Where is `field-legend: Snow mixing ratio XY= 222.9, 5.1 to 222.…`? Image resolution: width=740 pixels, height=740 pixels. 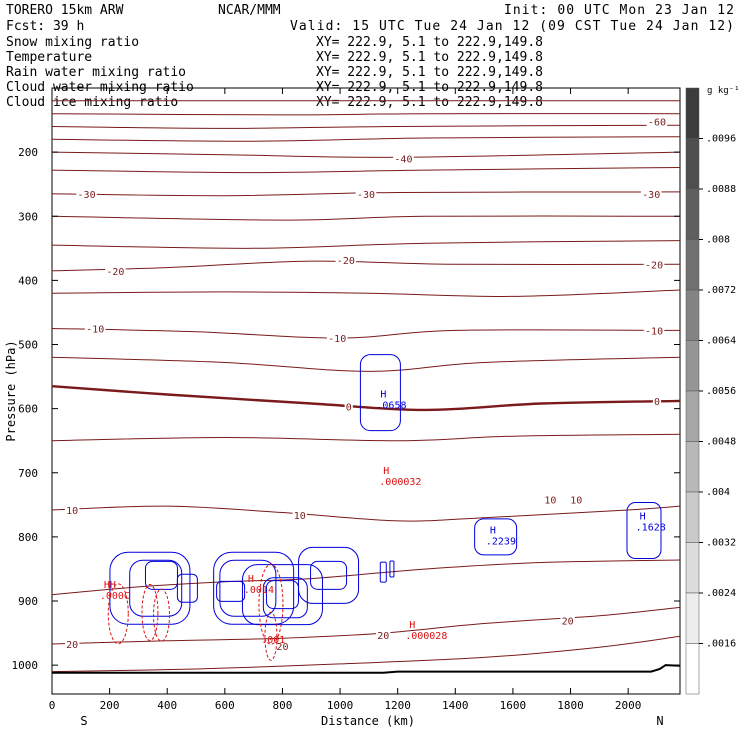
field-legend: Snow mixing ratio XY= 222.9, 5.1 to 222.… is located at coordinates (274, 72).